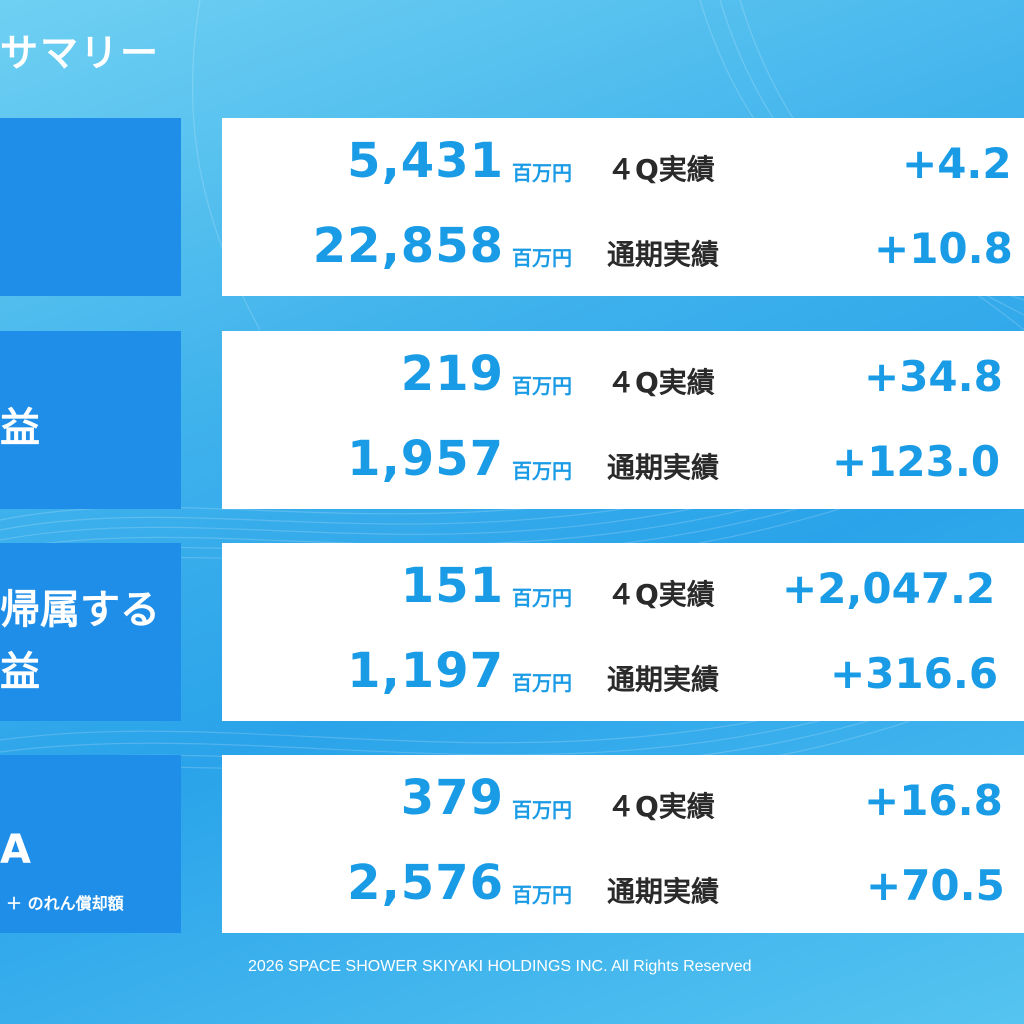 Image resolution: width=1024 pixels, height=1024 pixels. I want to click on metric-change: +4.2, so click(957, 163).